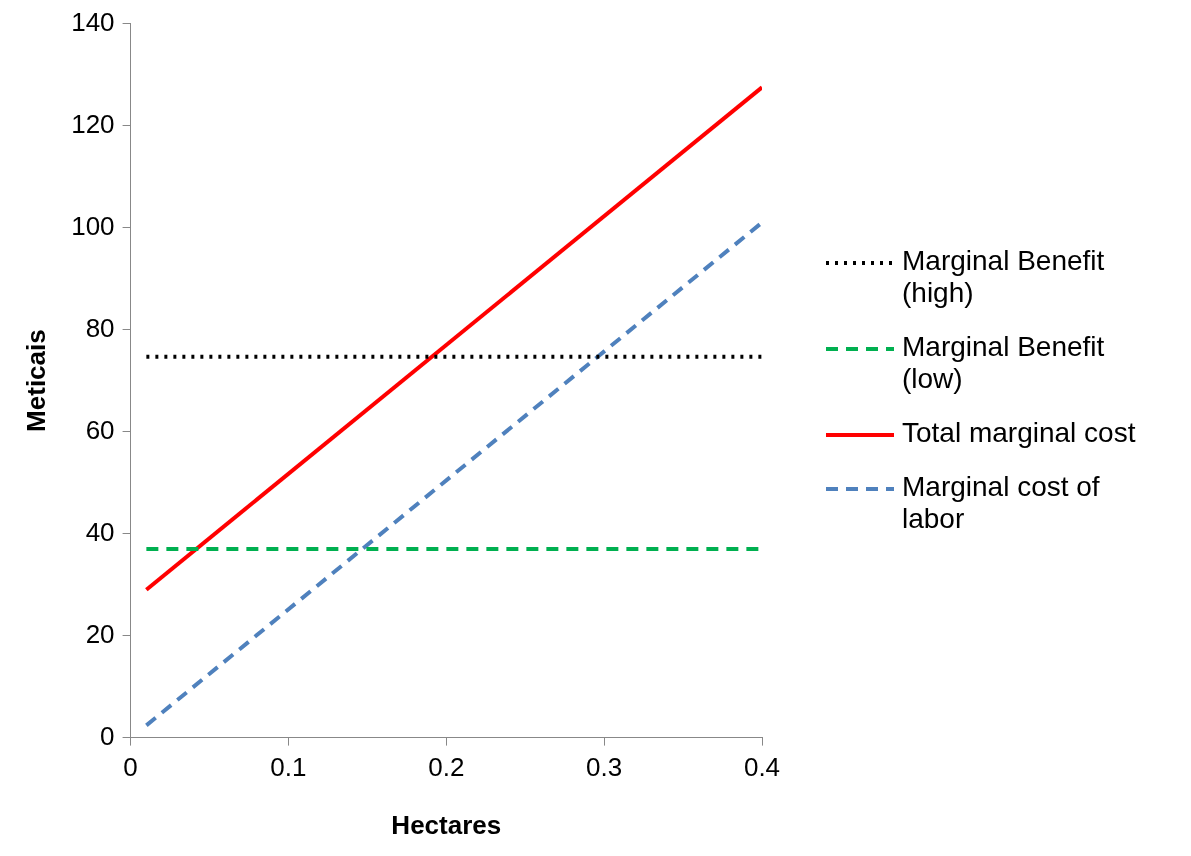 The height and width of the screenshot is (856, 1191). What do you see at coordinates (1019, 433) in the screenshot?
I see `legend-label: Total marginal cost` at bounding box center [1019, 433].